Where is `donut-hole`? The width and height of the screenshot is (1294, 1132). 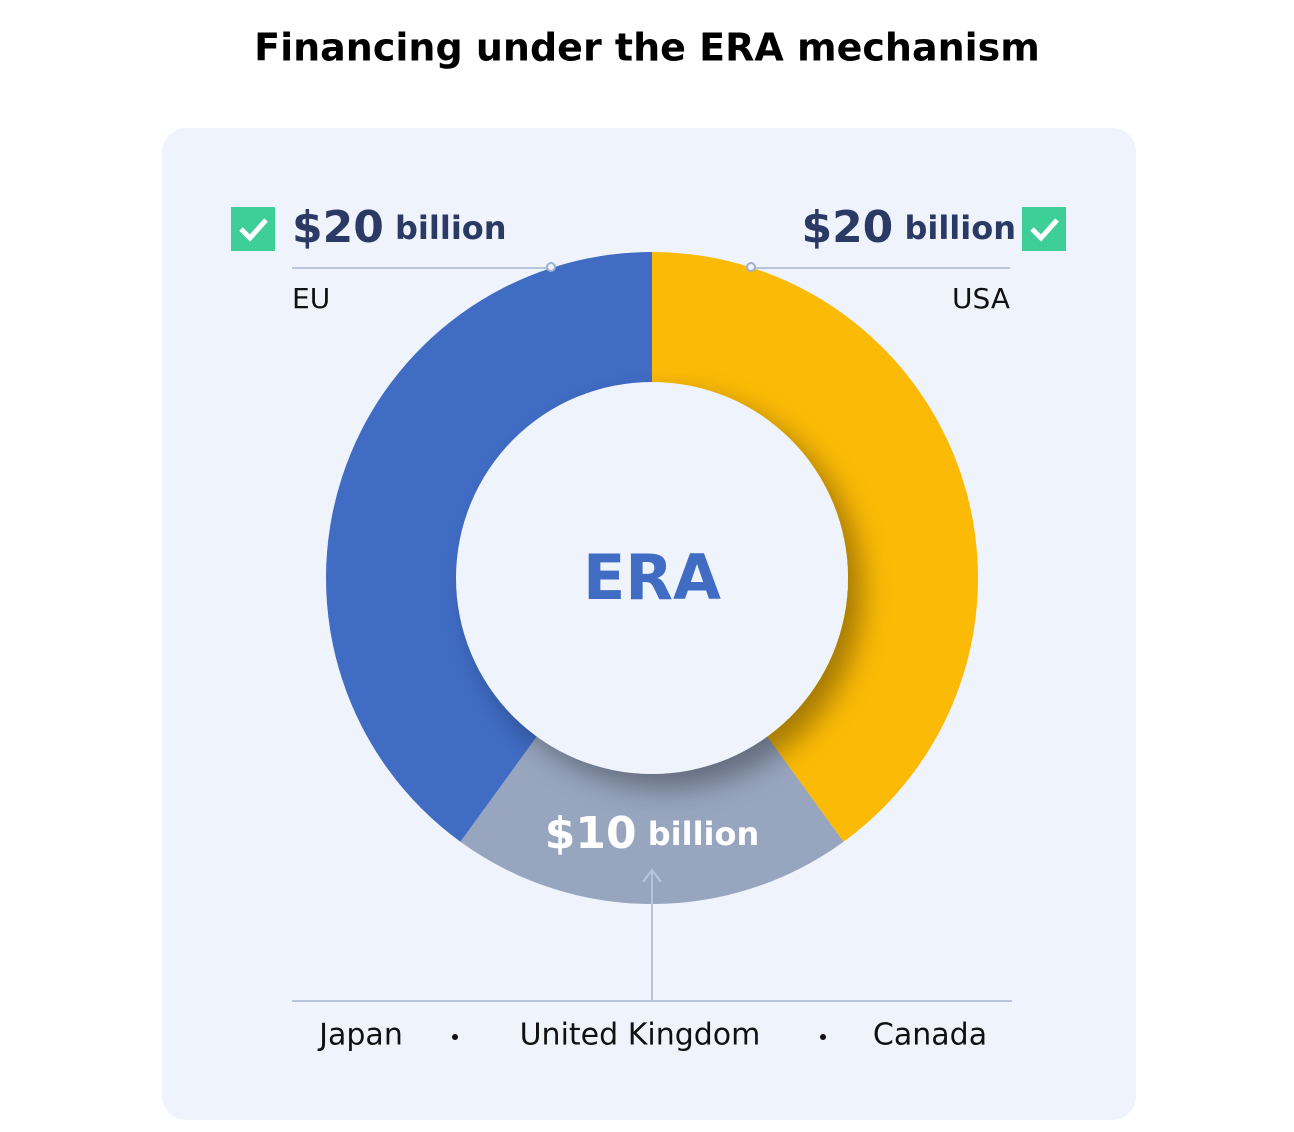 donut-hole is located at coordinates (652, 578).